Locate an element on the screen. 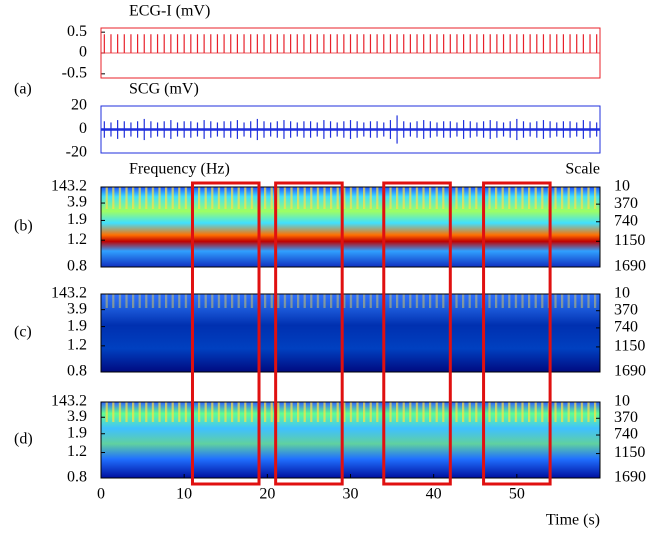 Image resolution: width=672 pixels, height=533 pixels. y-tick-label: 20 is located at coordinates (79, 105).